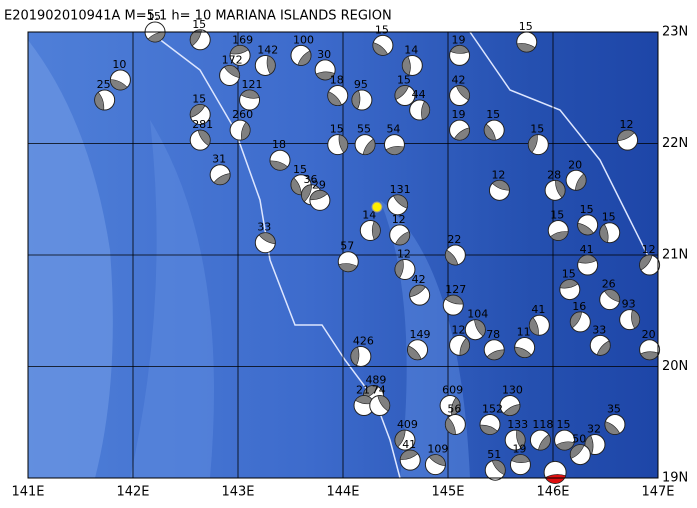  I want to click on y-tick-label: 23N, so click(675, 32).